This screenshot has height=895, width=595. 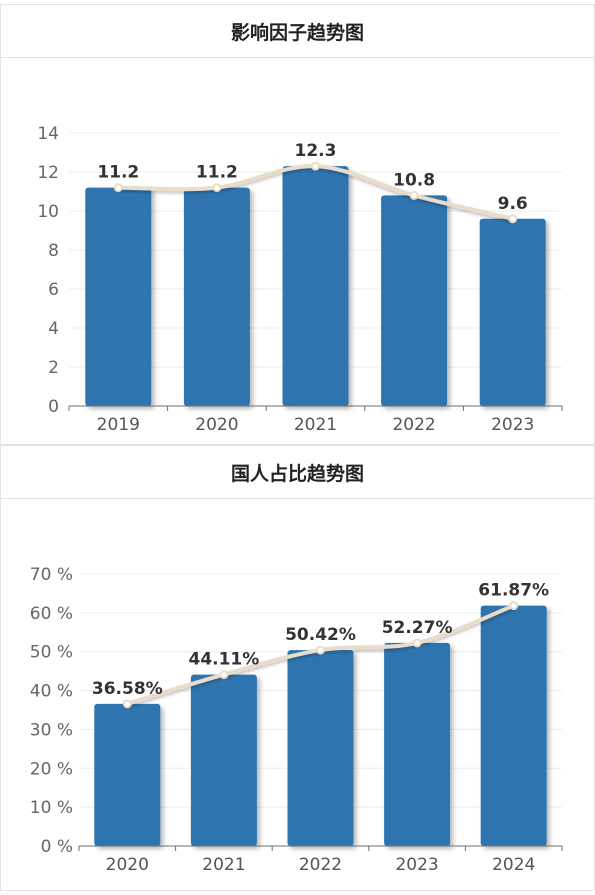 I want to click on y-tick-label: 70 %, so click(x=51, y=575).